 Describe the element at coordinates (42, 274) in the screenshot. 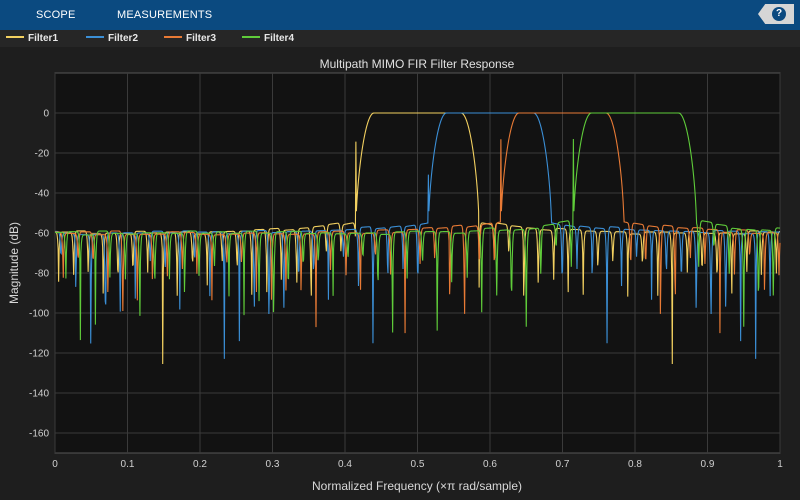

I see `y-tick-label: -80` at that location.